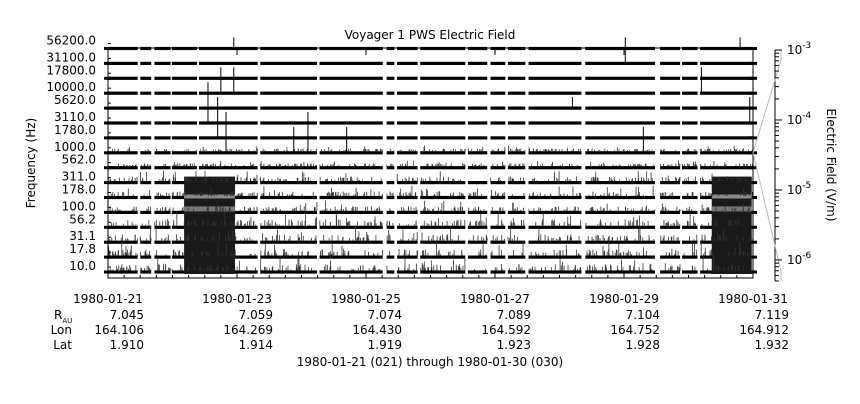 This screenshot has height=404, width=860. I want to click on ephemeris-value: 1.910, so click(127, 345).